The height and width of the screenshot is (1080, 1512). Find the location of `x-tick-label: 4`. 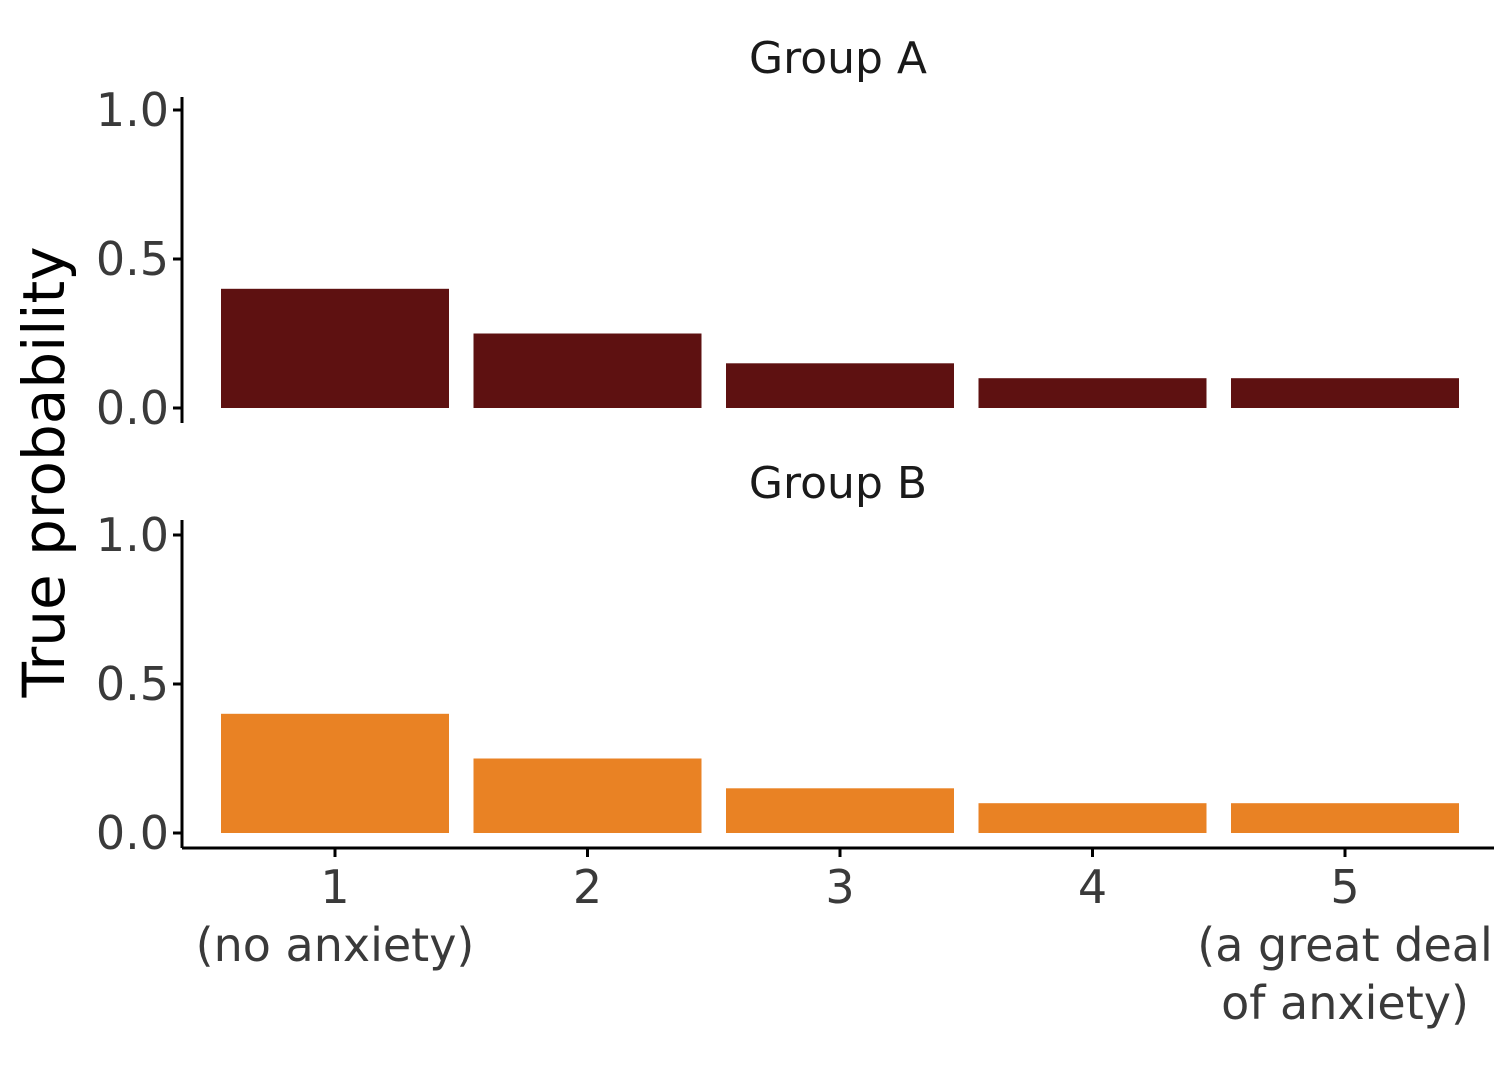

x-tick-label: 4 is located at coordinates (1092, 887).